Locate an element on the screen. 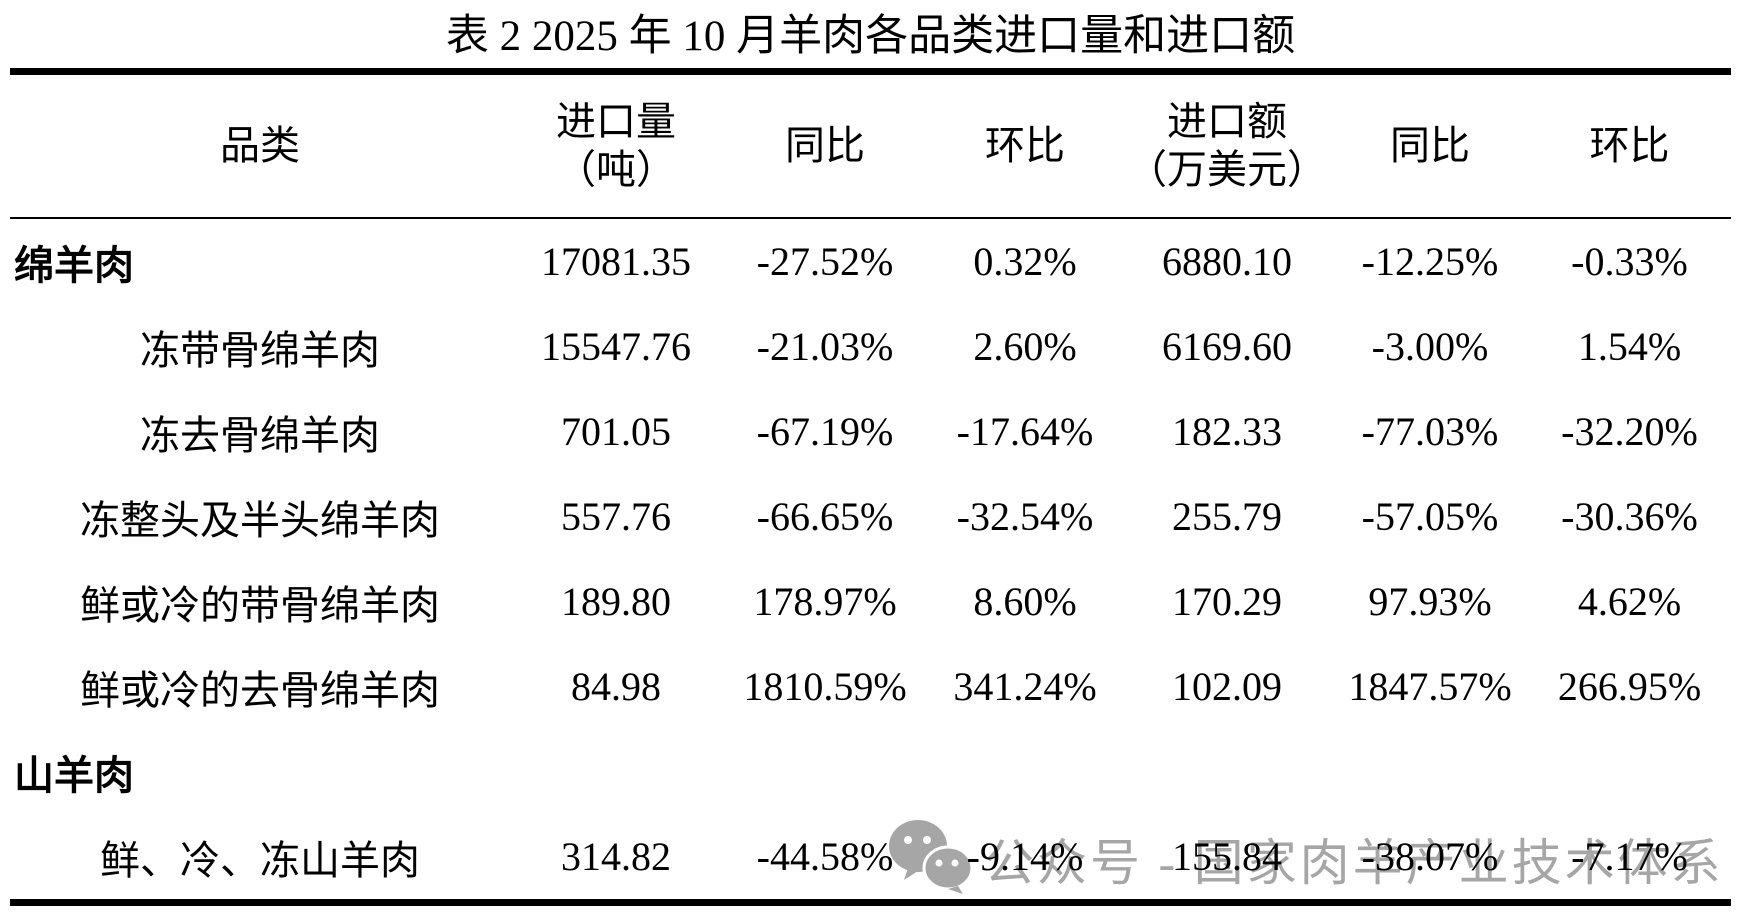 This screenshot has height=922, width=1741. cell-value-yoy: 97.93% is located at coordinates (1430, 601).